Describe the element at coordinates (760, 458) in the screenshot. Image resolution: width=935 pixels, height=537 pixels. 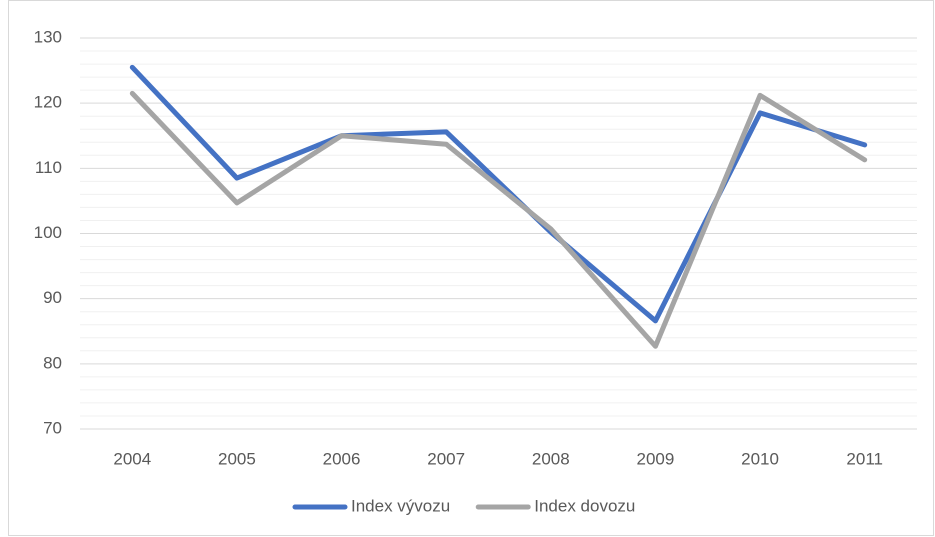
I see `x-tick-label: 2010` at that location.